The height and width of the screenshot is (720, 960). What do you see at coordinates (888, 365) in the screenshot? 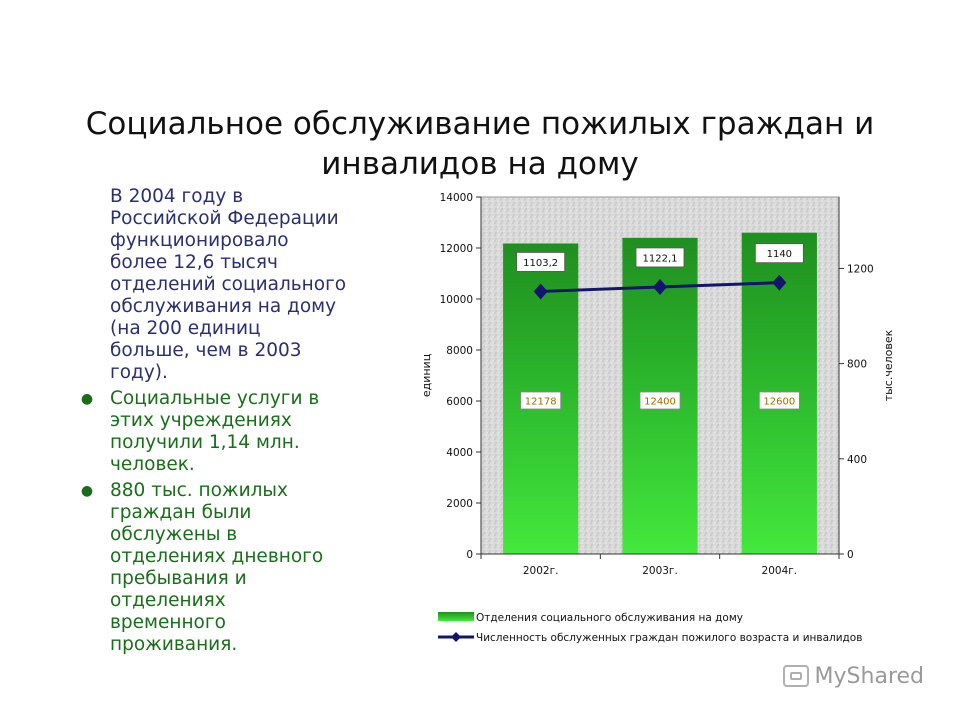
I see `y2-axis-label: тыс.человек` at bounding box center [888, 365].